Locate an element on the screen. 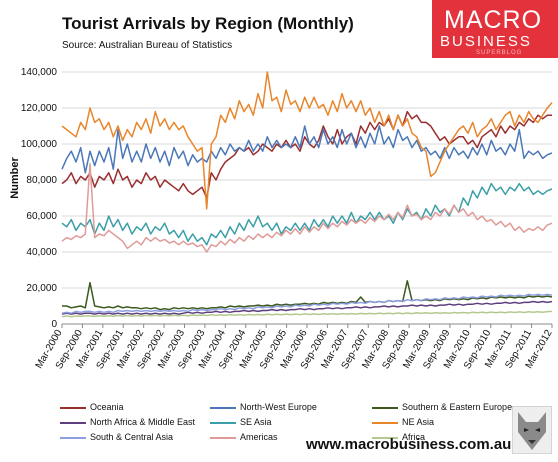 The height and width of the screenshot is (462, 558). legend-item: North-West Europe is located at coordinates (263, 407).